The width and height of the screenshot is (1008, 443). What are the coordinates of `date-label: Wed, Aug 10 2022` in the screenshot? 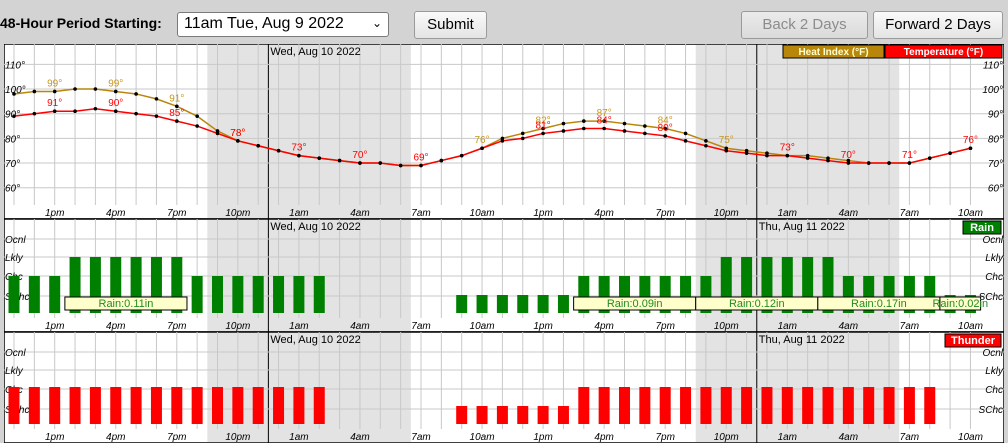 It's located at (315, 52).